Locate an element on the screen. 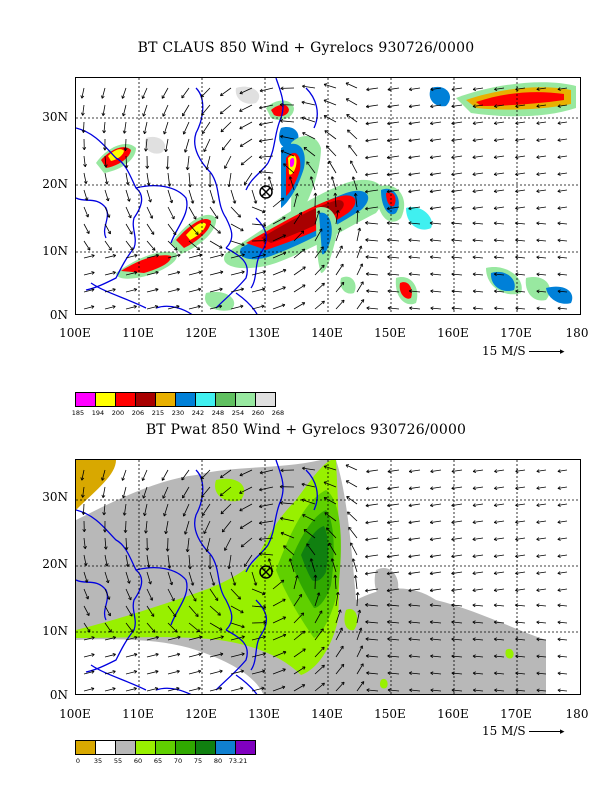 The width and height of the screenshot is (612, 792). colorbar-tick-label: 65 is located at coordinates (158, 761).